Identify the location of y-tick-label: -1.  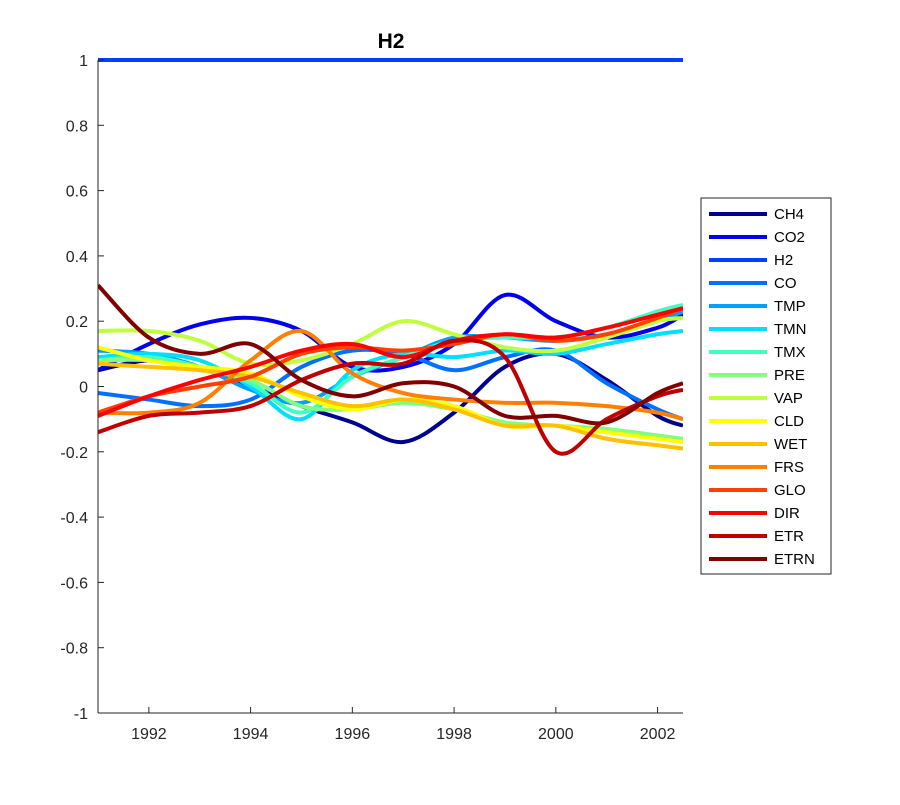
(81, 714).